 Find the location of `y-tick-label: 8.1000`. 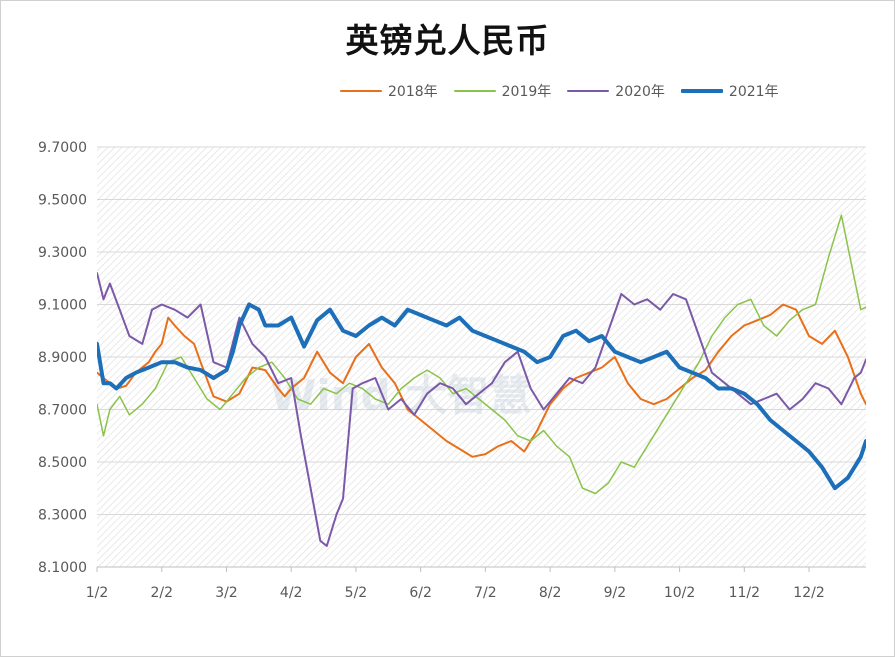

y-tick-label: 8.1000 is located at coordinates (62, 568).